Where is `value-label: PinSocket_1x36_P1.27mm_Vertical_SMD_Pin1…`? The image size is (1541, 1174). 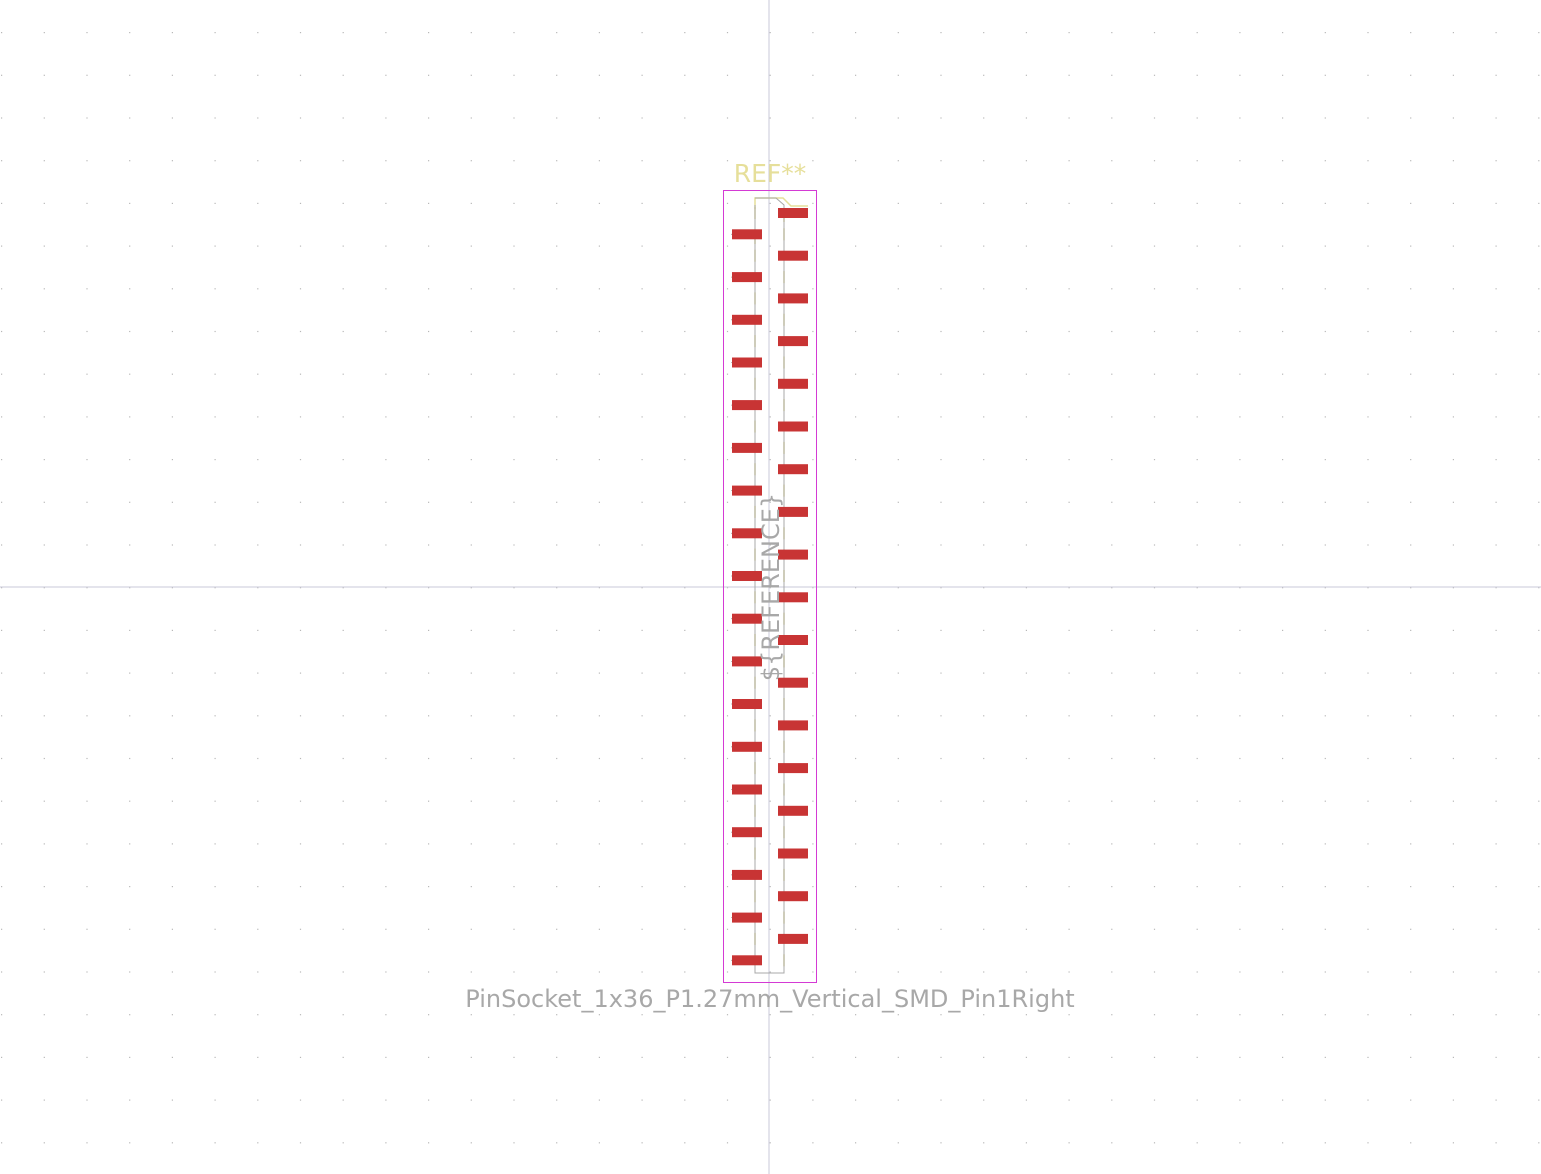
value-label: PinSocket_1x36_P1.27mm_Vertical_SMD_Pin1… is located at coordinates (769, 999).